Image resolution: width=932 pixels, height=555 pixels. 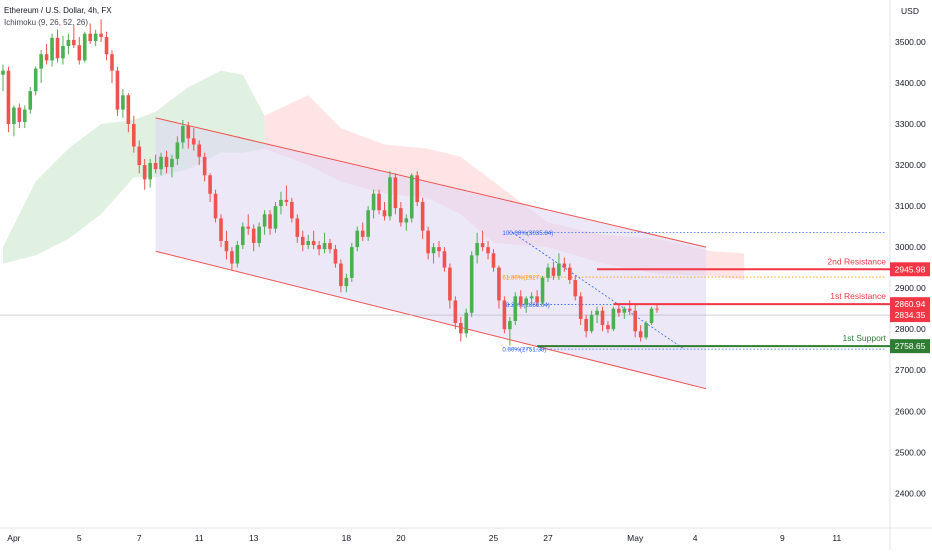 I want to click on level-name-label: 1st Support, so click(x=865, y=338).